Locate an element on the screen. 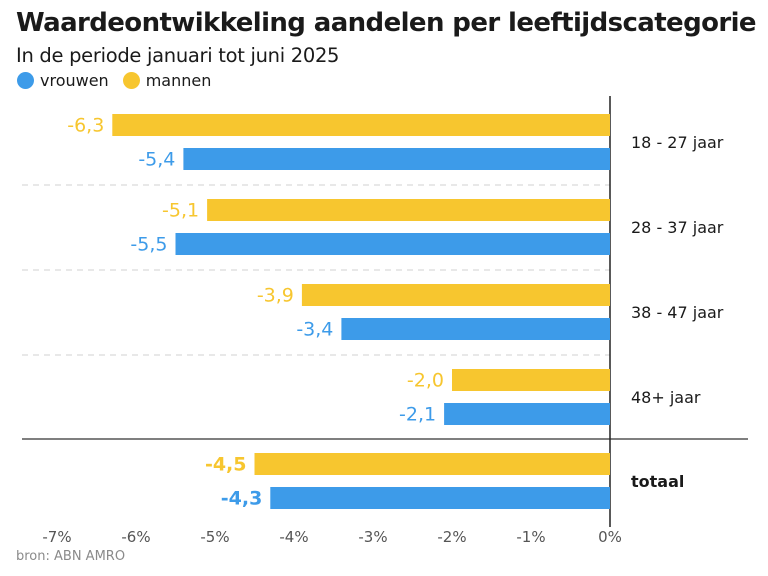 Image resolution: width=768 pixels, height=576 pixels. chart-subtitle: In de periode januari tot juni 2025 is located at coordinates (178, 55).